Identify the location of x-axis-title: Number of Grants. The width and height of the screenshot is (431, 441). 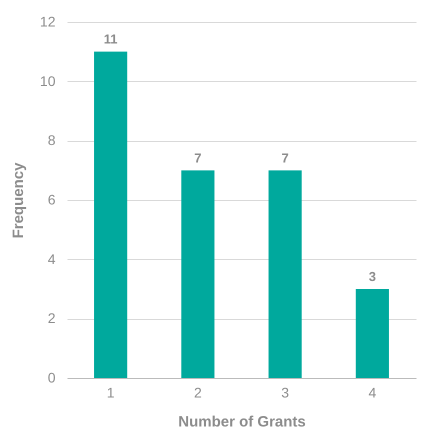
(242, 422).